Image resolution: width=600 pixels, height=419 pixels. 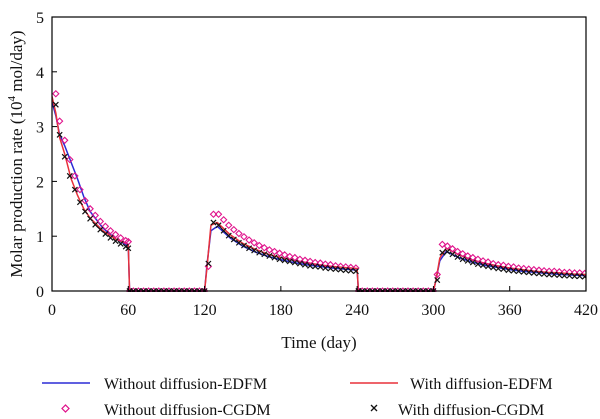 I want to click on x-axis-ticks: 0 60 120 180 240 300 360 420, so click(x=323, y=302).